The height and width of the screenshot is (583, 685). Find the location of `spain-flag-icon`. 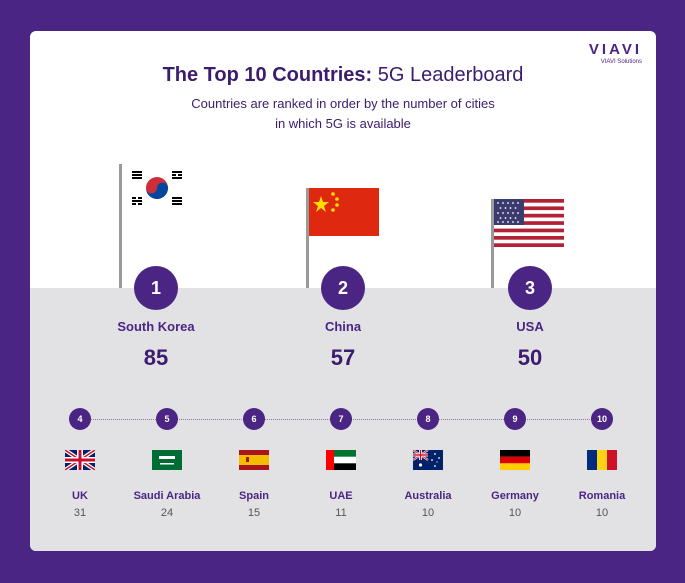

spain-flag-icon is located at coordinates (254, 460).